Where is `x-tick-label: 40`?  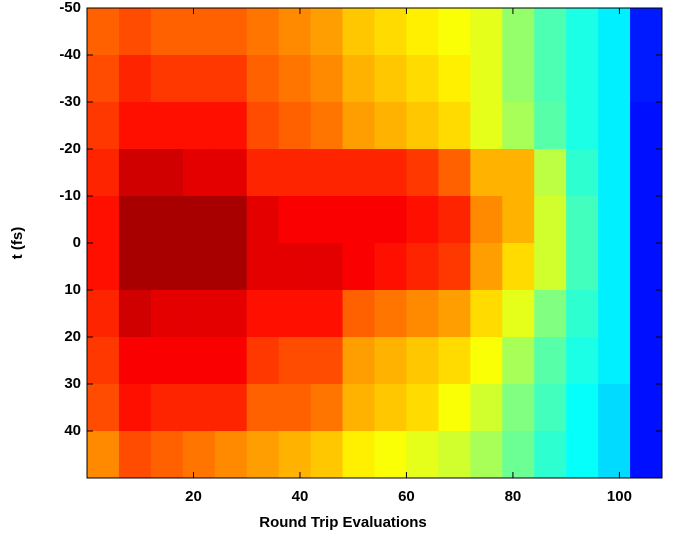
x-tick-label: 40 is located at coordinates (300, 496).